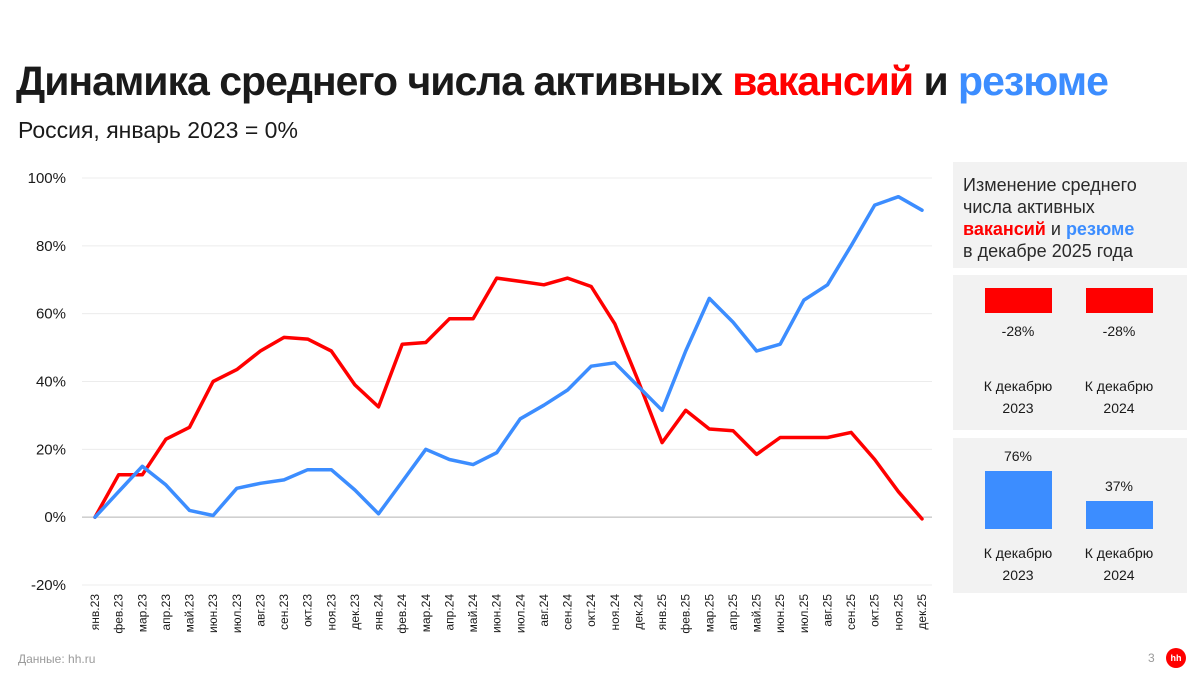 The width and height of the screenshot is (1200, 692). I want to click on x-tick-label: ноя.25, so click(898, 612).